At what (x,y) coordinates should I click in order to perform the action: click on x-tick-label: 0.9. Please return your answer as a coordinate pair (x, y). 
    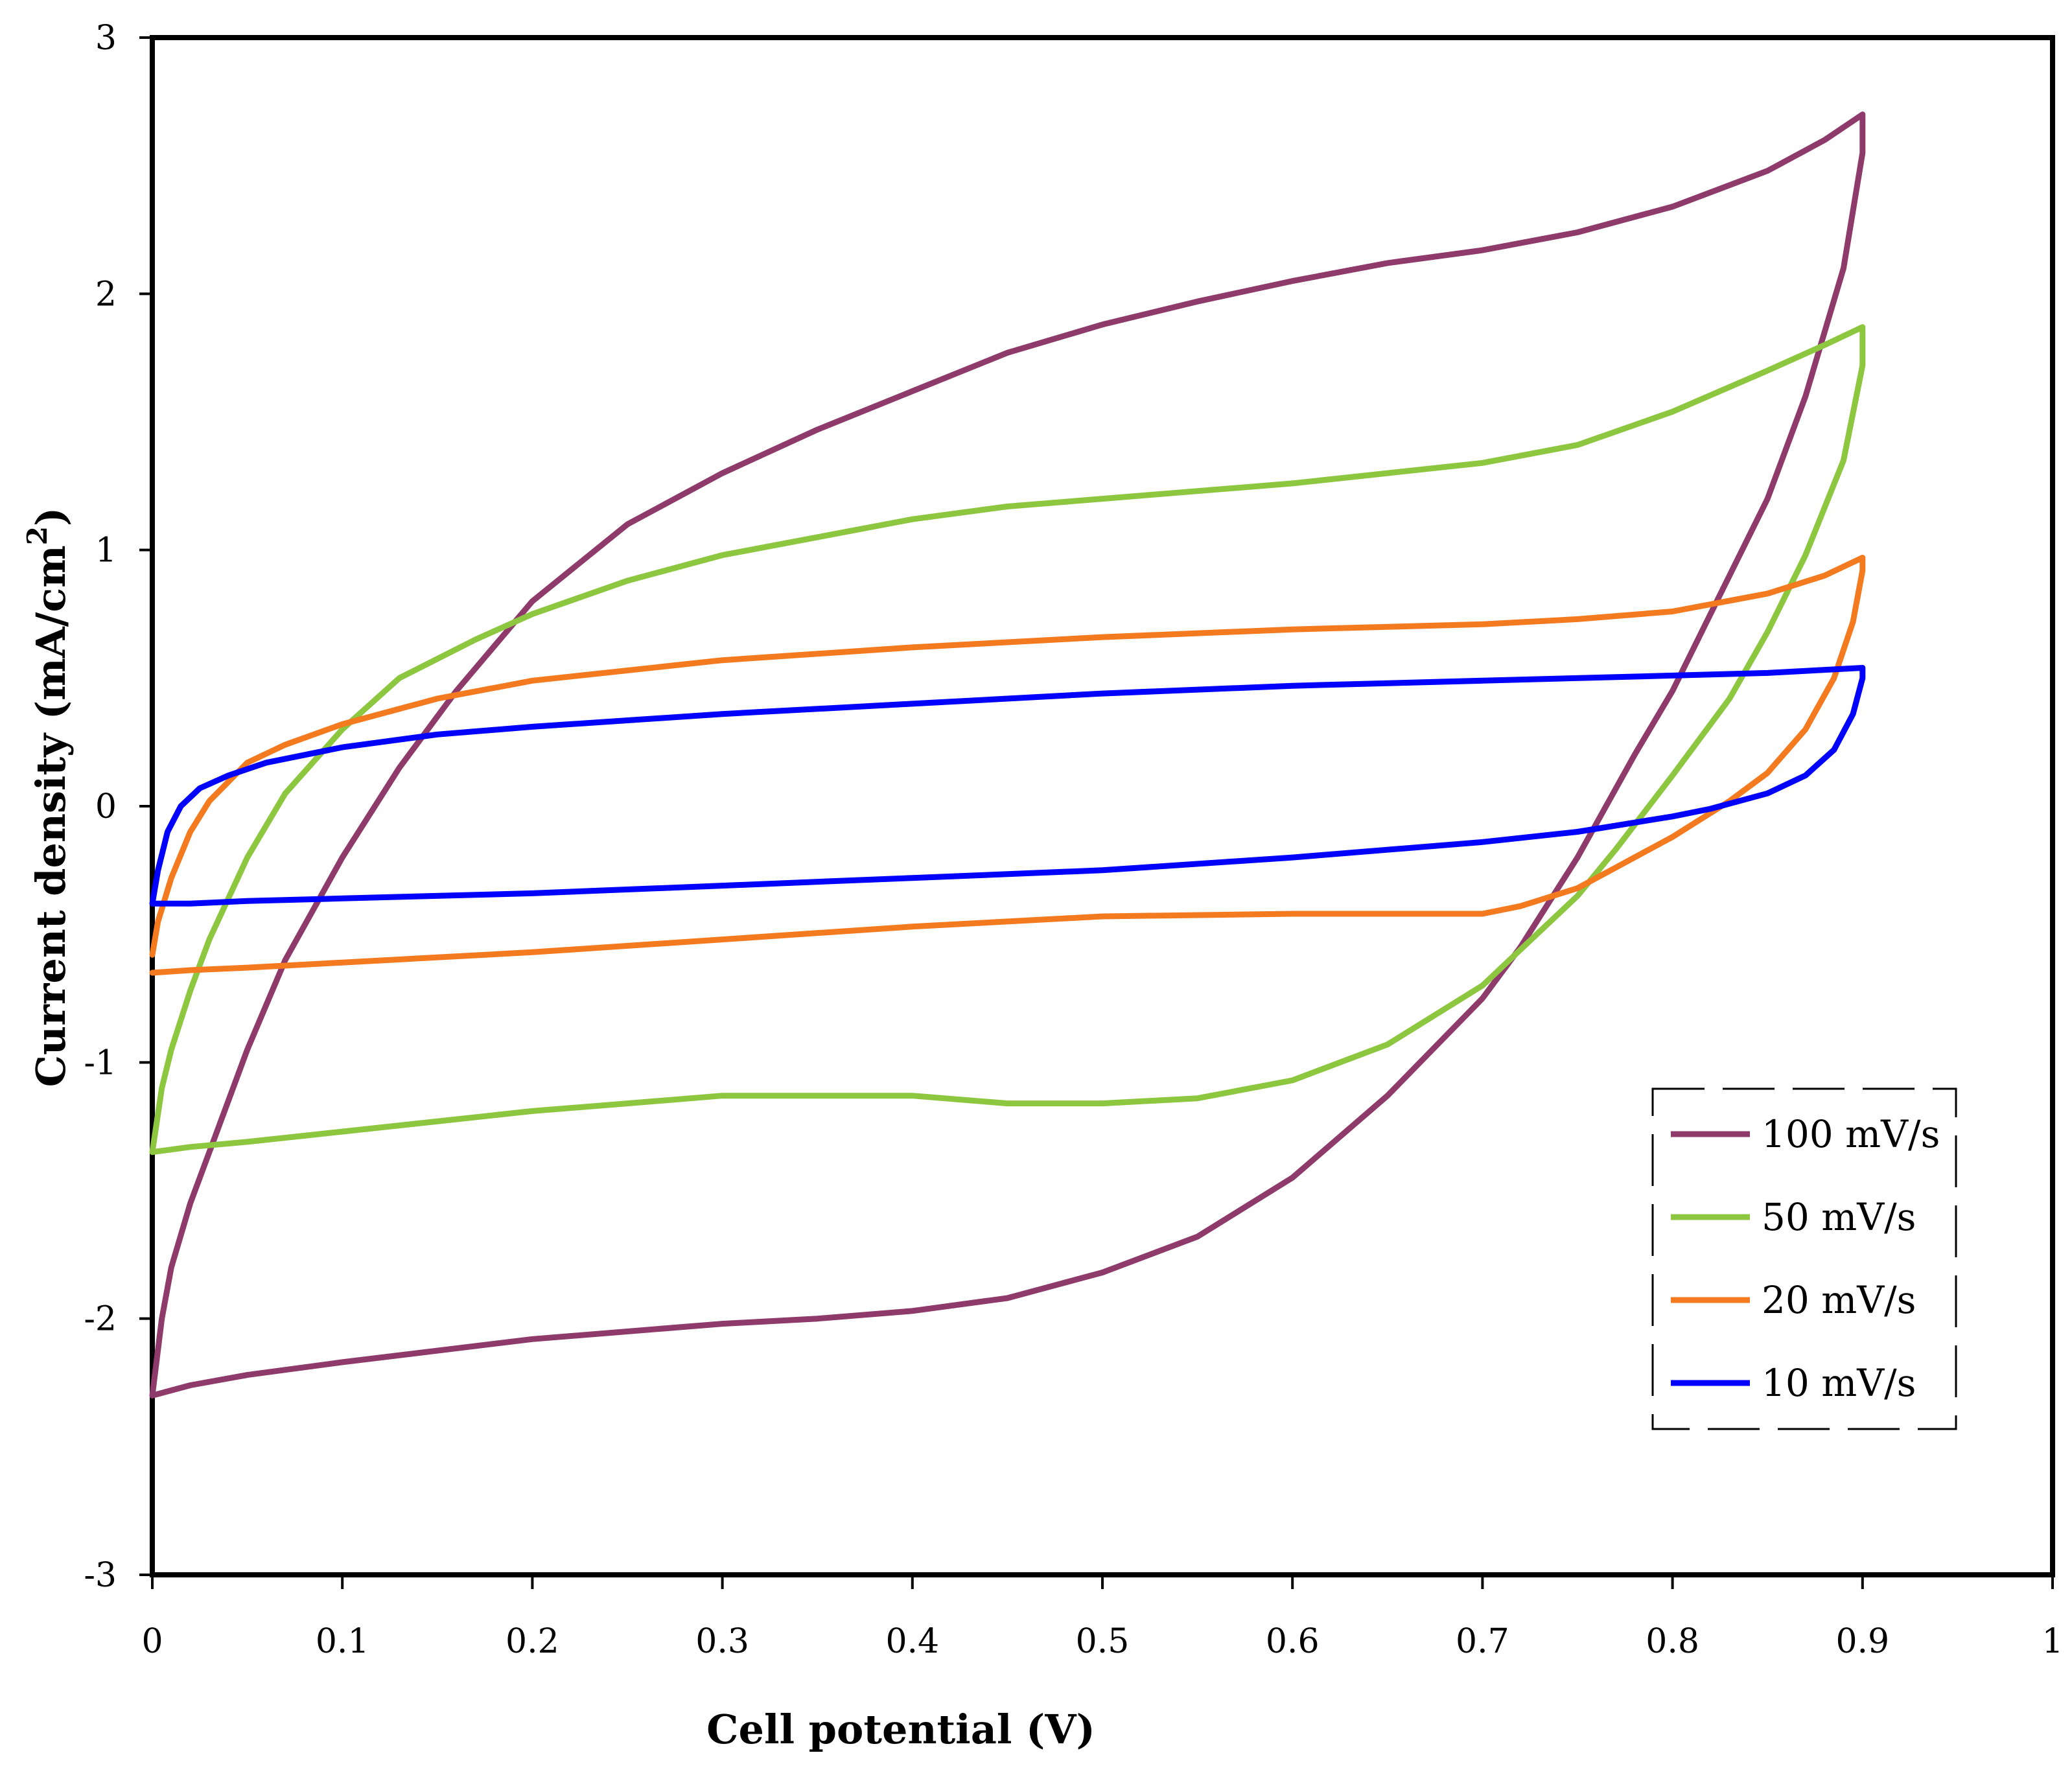
    Looking at the image, I should click on (1862, 1641).